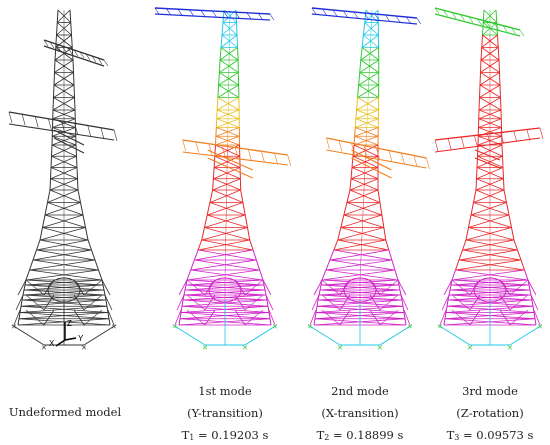  What do you see at coordinates (52, 343) in the screenshot?
I see `axis-label-x: X` at bounding box center [52, 343].